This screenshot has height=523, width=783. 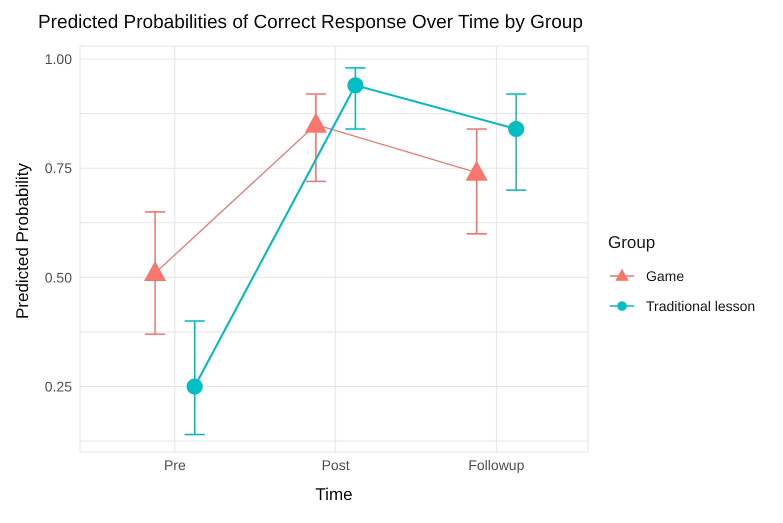 What do you see at coordinates (632, 243) in the screenshot?
I see `legend-title: Group` at bounding box center [632, 243].